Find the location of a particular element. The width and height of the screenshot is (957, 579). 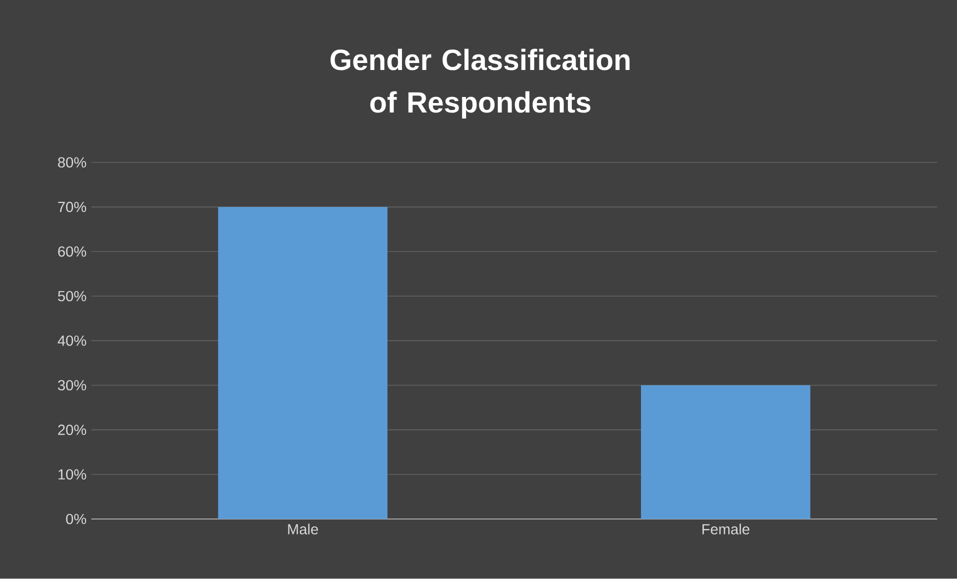

y-tick-label: 60% is located at coordinates (72, 251).